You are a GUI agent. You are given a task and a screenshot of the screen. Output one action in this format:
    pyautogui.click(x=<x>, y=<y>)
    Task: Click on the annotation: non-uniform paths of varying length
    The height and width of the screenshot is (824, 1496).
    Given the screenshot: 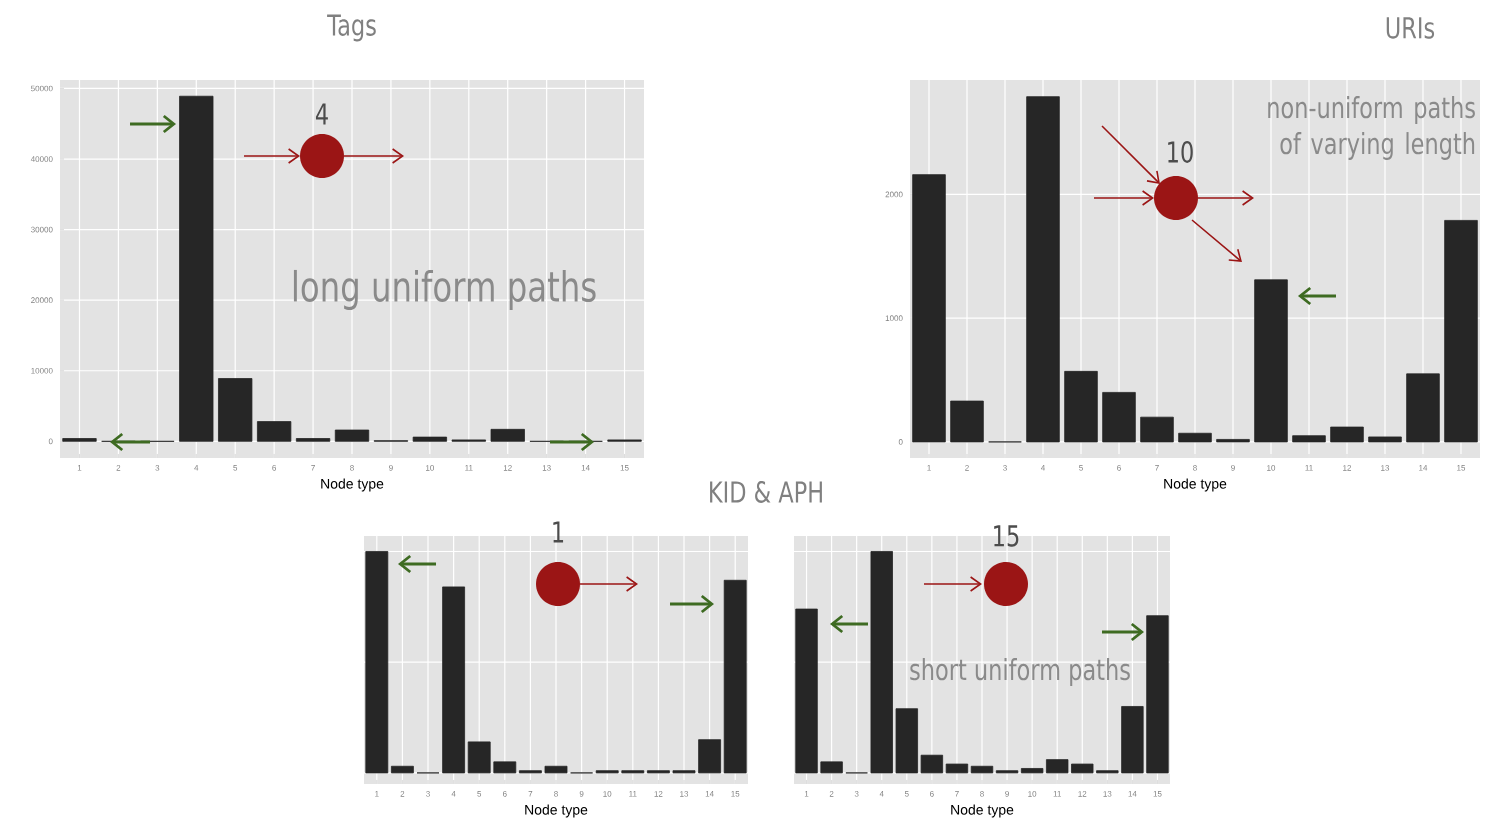 What is the action you would take?
    pyautogui.click(x=1371, y=128)
    